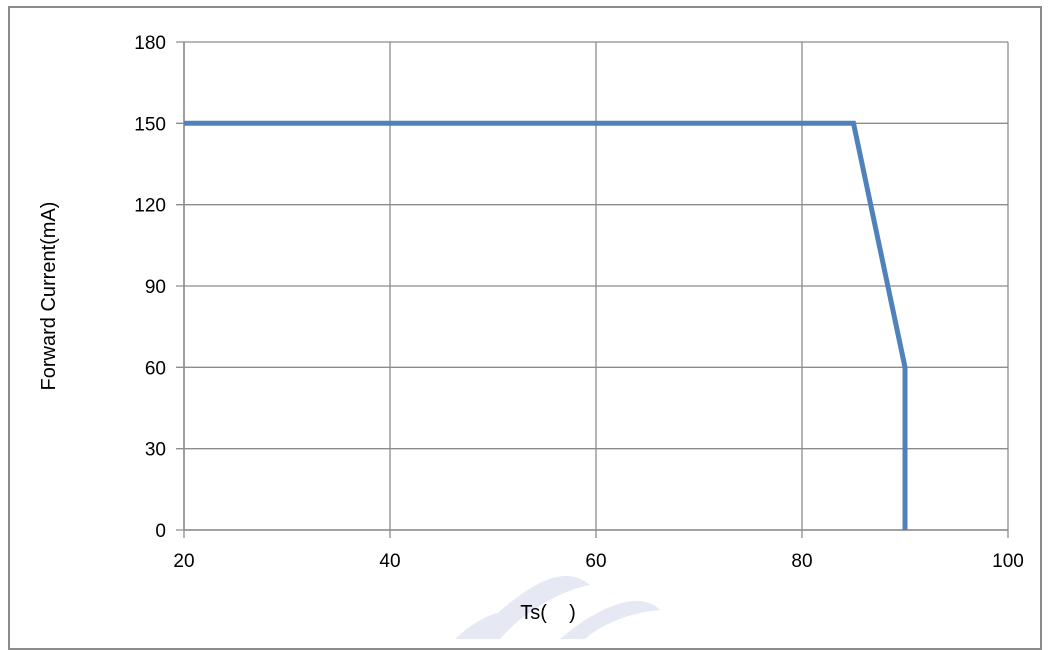 The image size is (1048, 650). I want to click on y-tick-label-90: 90, so click(155, 287).